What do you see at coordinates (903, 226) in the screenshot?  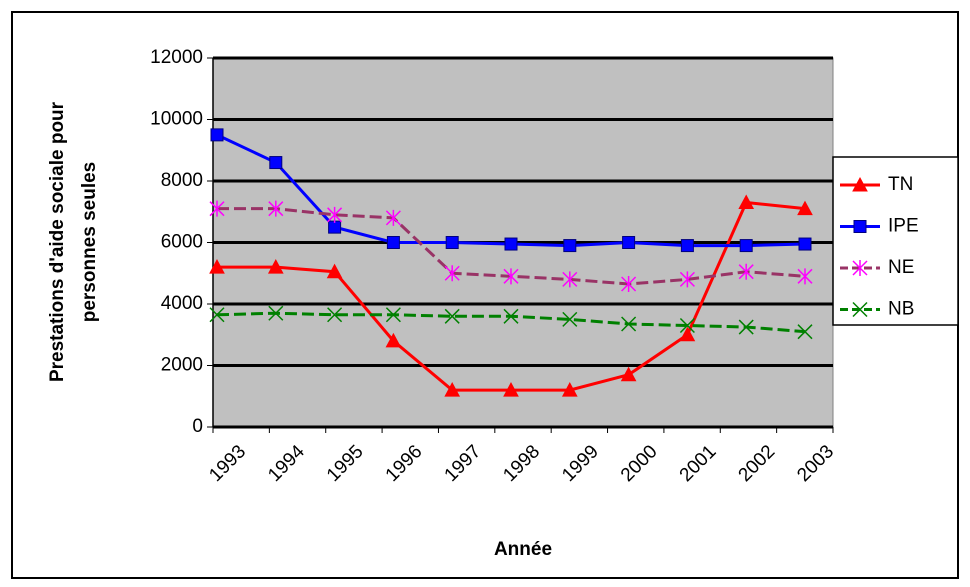 I see `legend-label: IPE` at bounding box center [903, 226].